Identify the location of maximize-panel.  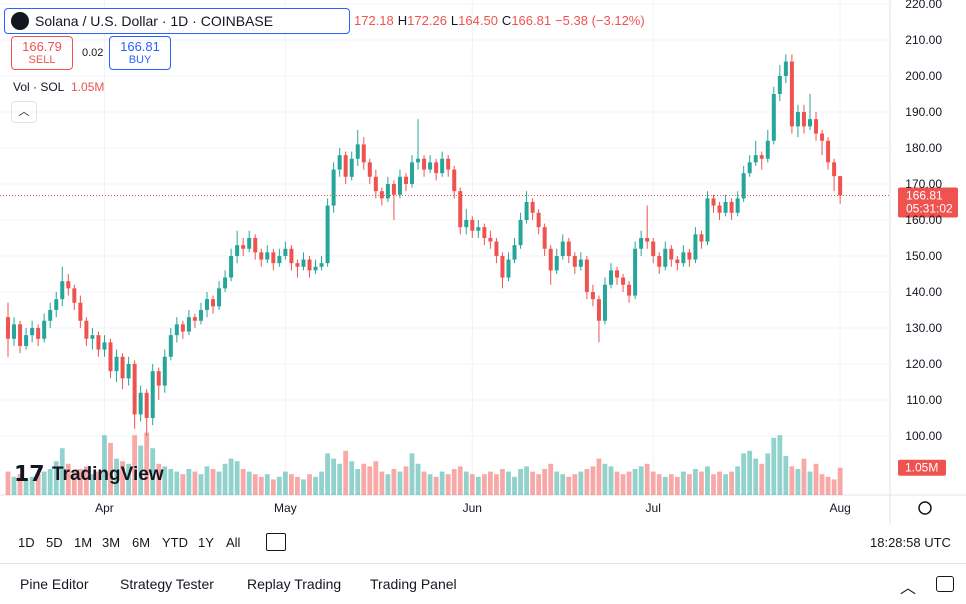
(945, 584).